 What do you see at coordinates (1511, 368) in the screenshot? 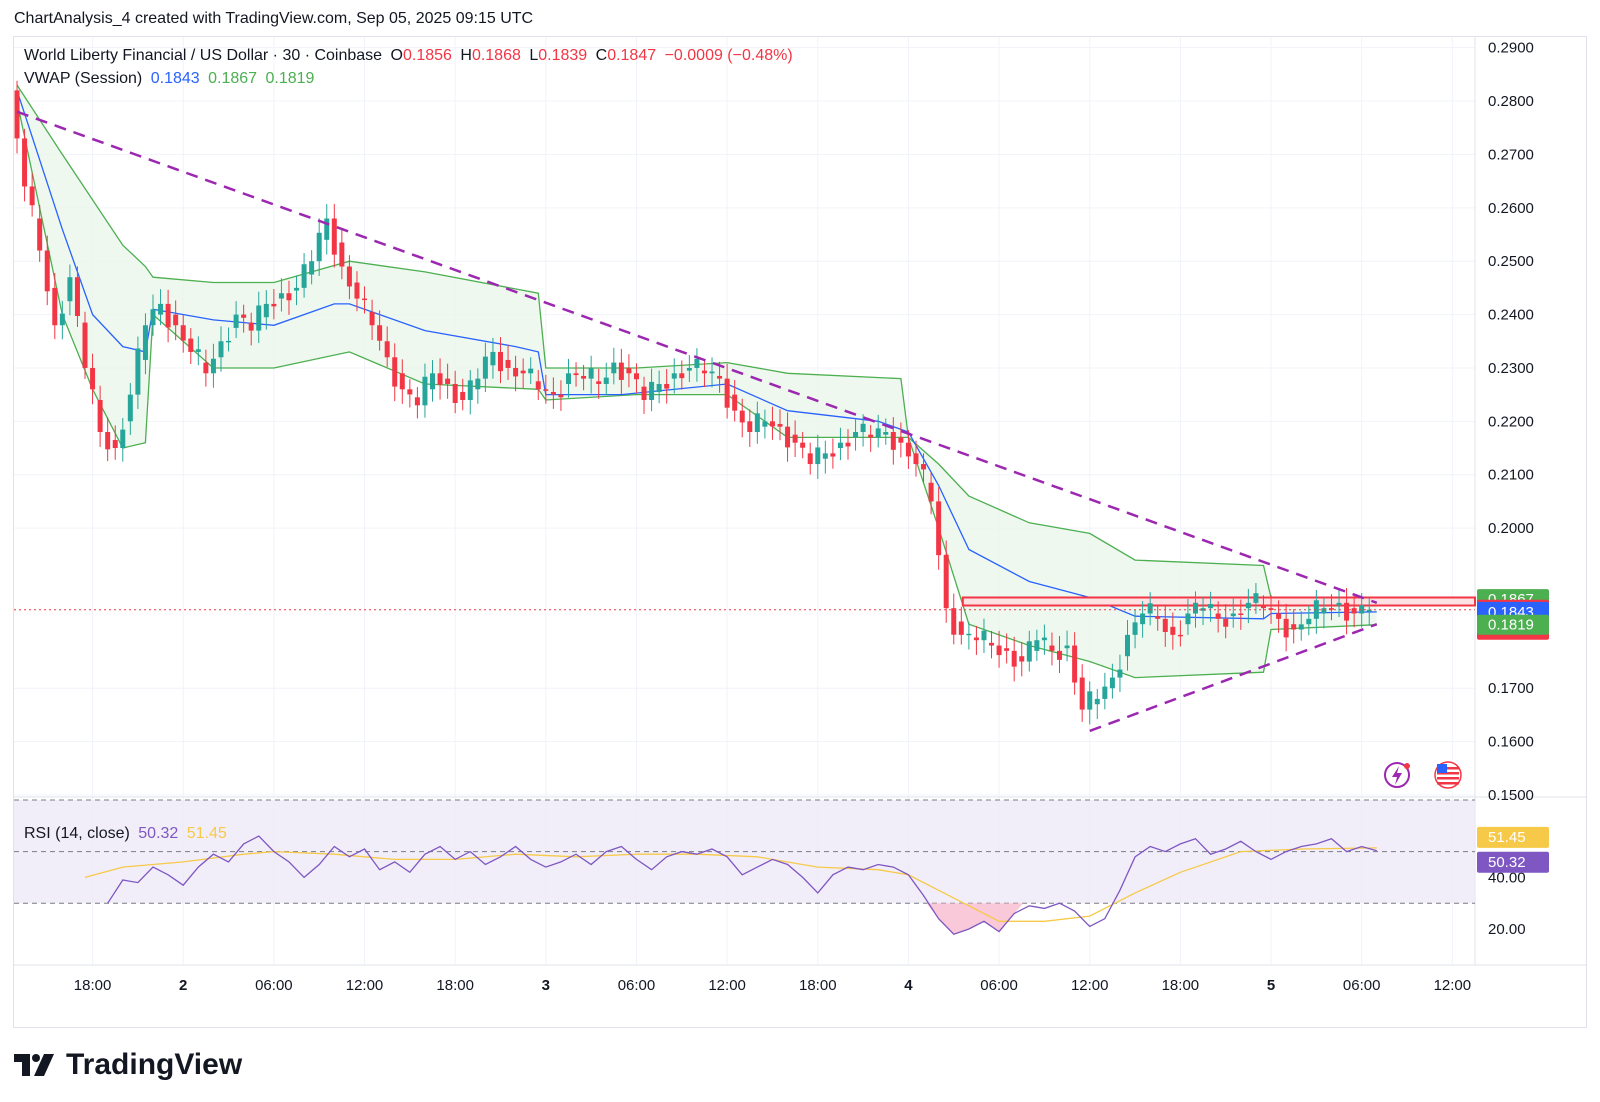
I see `price-tick-label: 0.2300` at bounding box center [1511, 368].